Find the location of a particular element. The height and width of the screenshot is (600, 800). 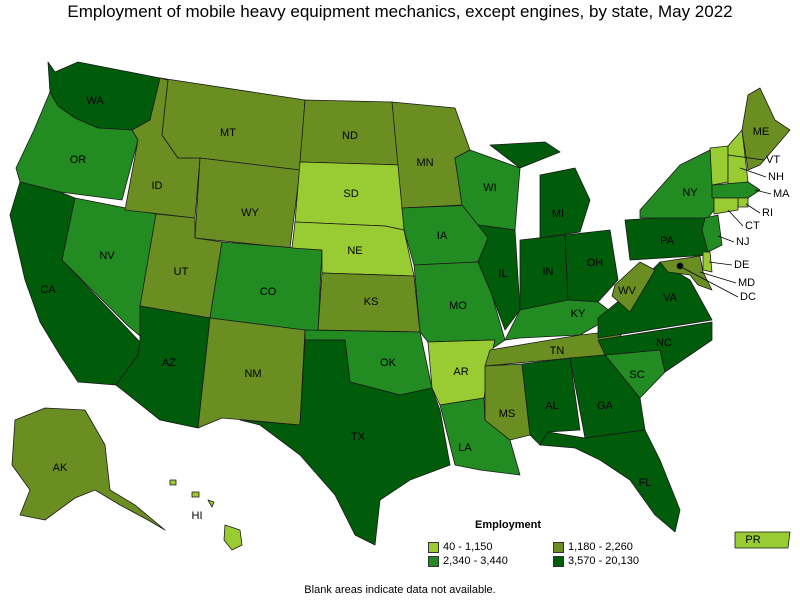

legend-label-bin-1: 40 - 1,150 is located at coordinates (468, 547).